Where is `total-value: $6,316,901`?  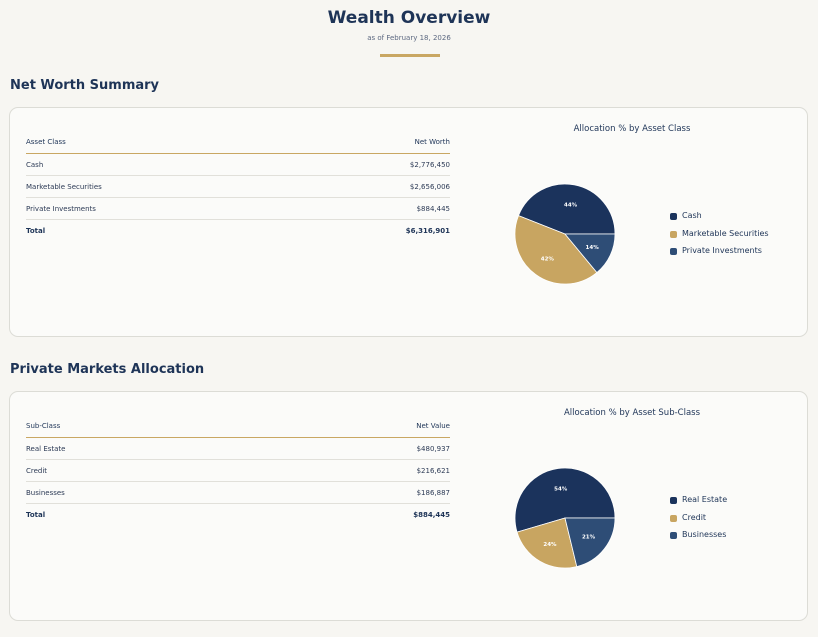 total-value: $6,316,901 is located at coordinates (427, 231).